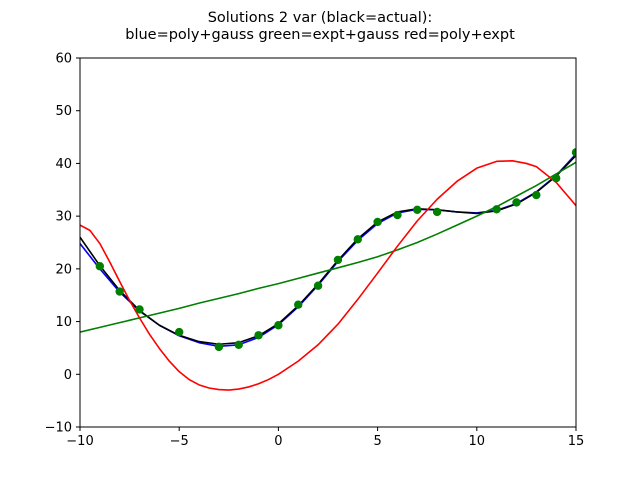 Image resolution: width=640 pixels, height=480 pixels. What do you see at coordinates (63, 111) in the screenshot?
I see `y-tick-label: 50` at bounding box center [63, 111].